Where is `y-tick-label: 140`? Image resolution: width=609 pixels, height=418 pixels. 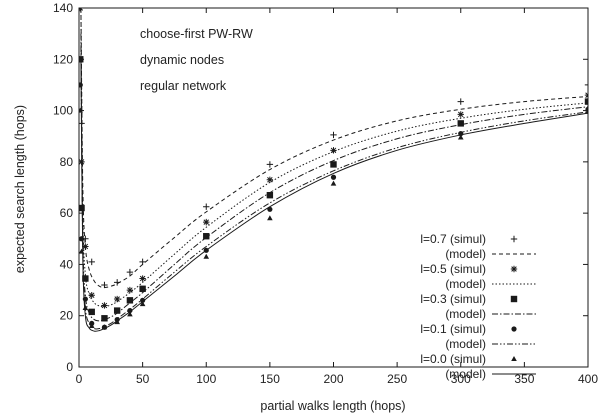
y-tick-label: 140 is located at coordinates (63, 8).